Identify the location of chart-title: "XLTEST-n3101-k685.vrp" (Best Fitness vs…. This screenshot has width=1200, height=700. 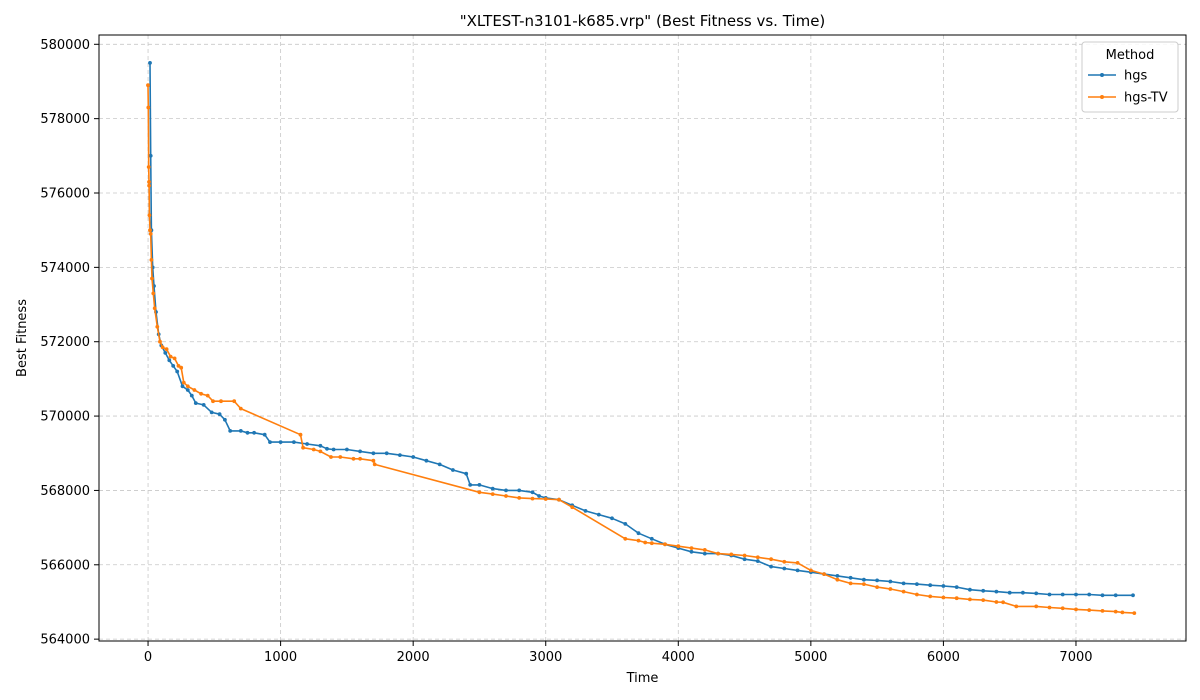
(643, 21).